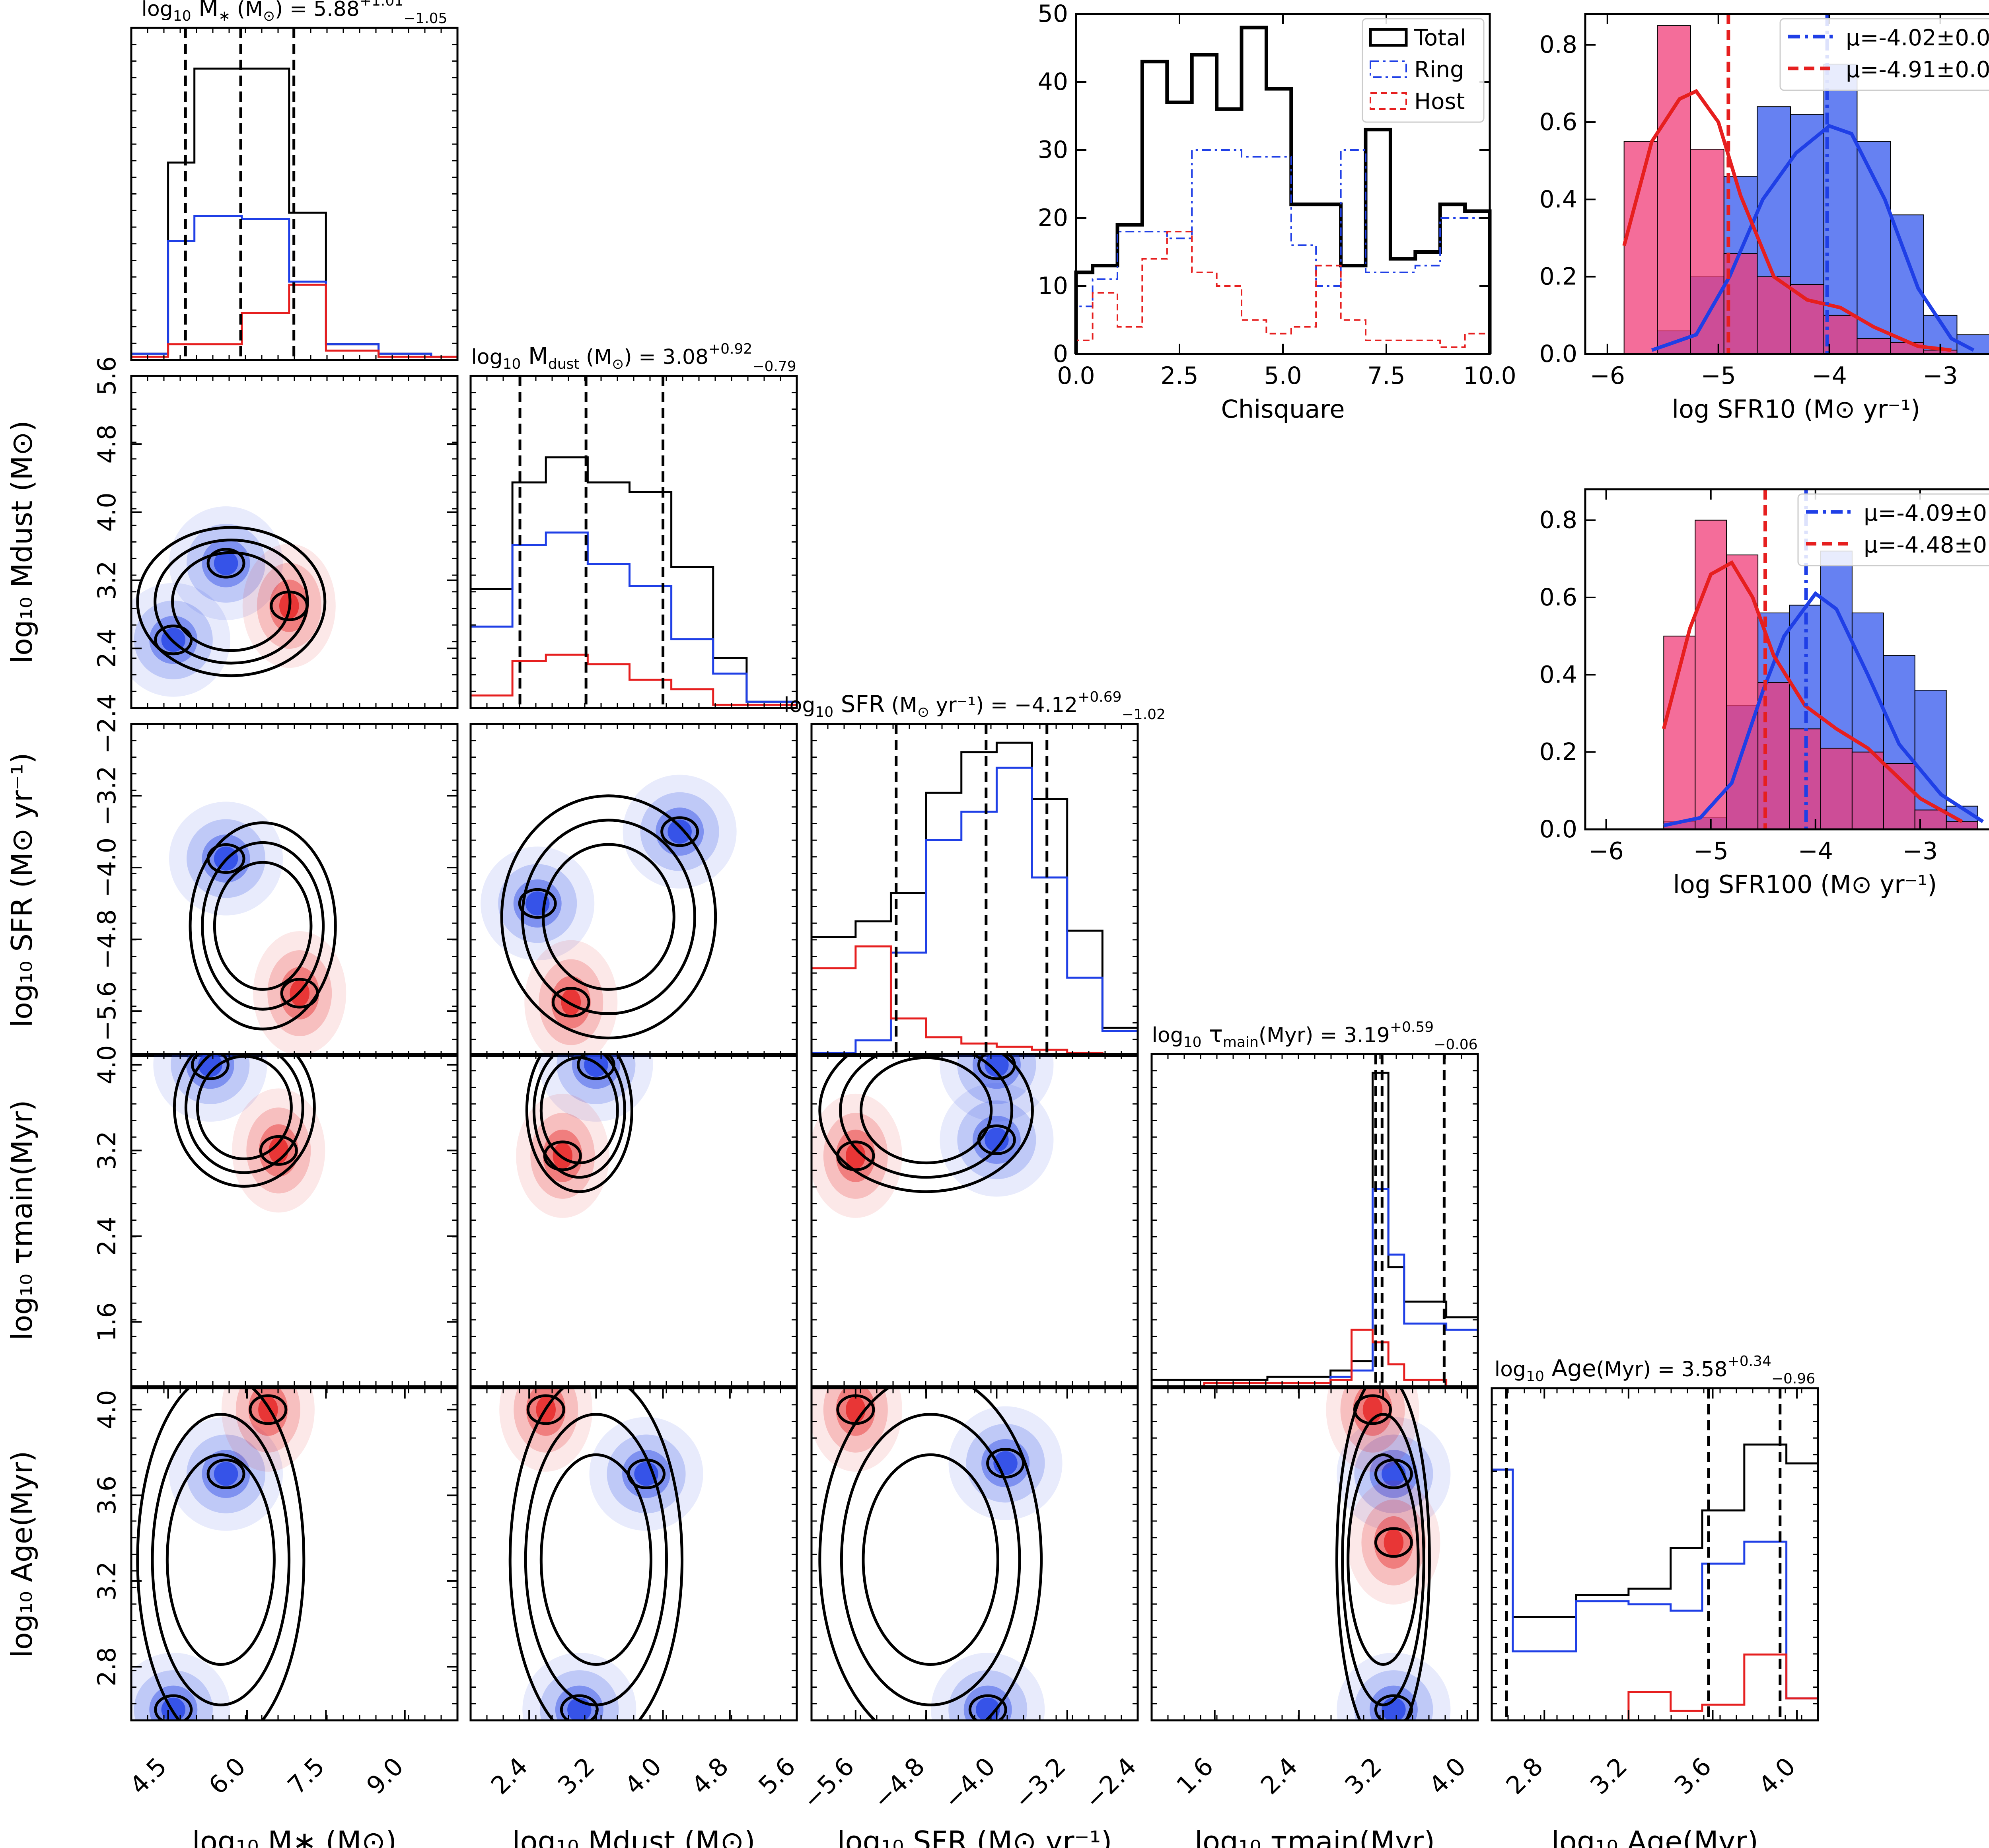 This screenshot has width=1989, height=1848. What do you see at coordinates (106, 512) in the screenshot?
I see `y-tick-label: 4.0` at bounding box center [106, 512].